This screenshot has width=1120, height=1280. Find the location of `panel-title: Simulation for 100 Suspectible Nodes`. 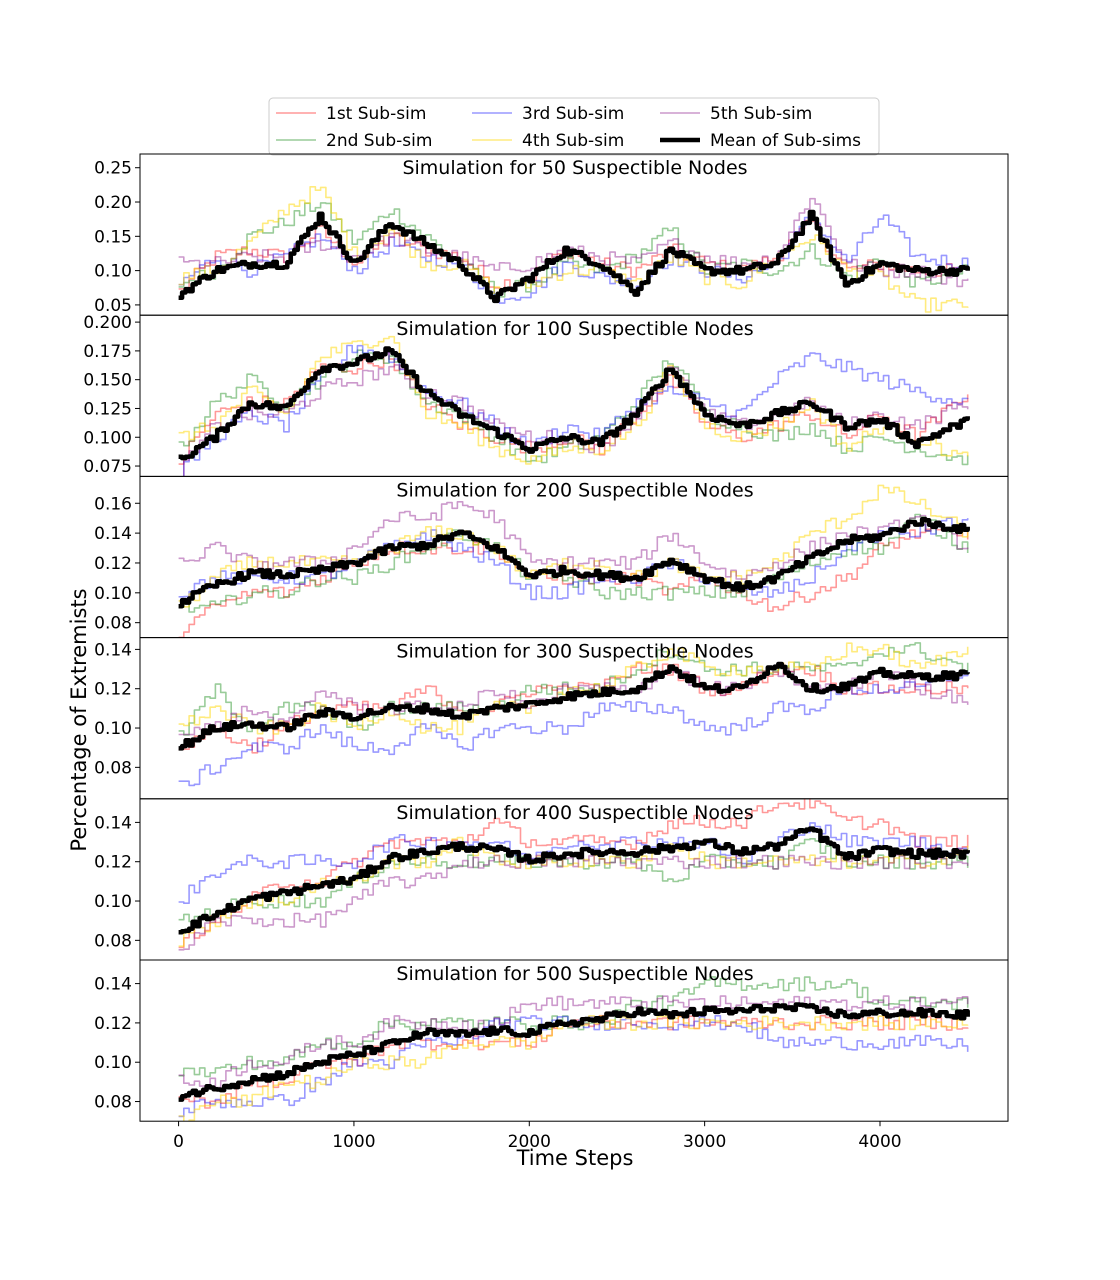

panel-title: Simulation for 100 Suspectible Nodes is located at coordinates (574, 329).